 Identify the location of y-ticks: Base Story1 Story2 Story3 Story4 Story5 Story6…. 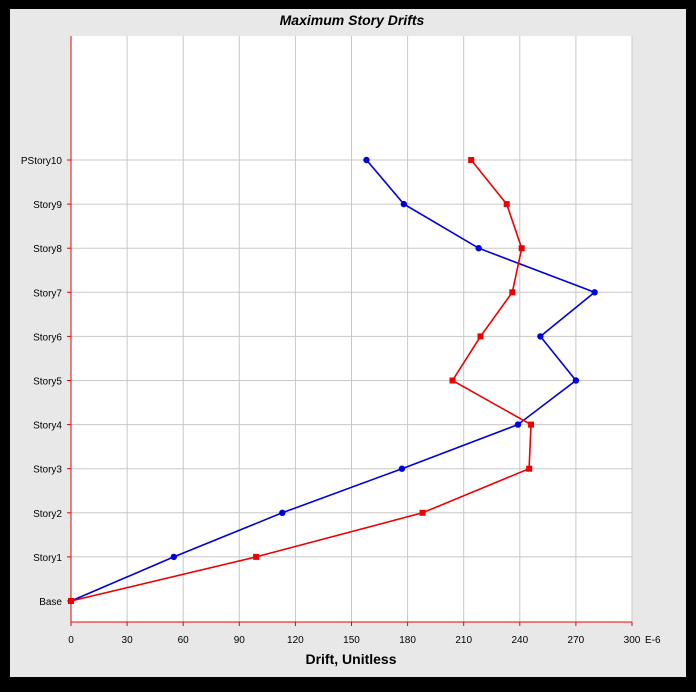
(46, 382).